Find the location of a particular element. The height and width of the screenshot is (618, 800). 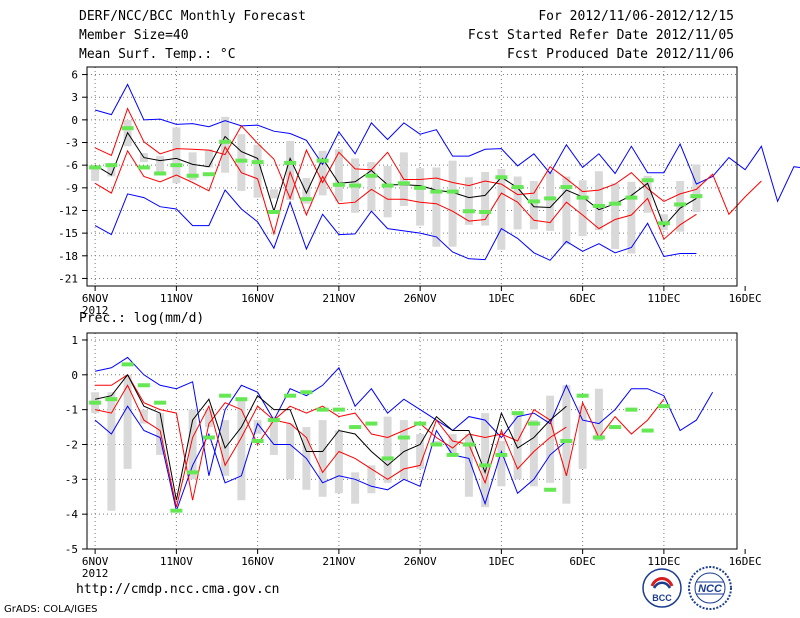

temp-ytick-label: -15 is located at coordinates (68, 233).